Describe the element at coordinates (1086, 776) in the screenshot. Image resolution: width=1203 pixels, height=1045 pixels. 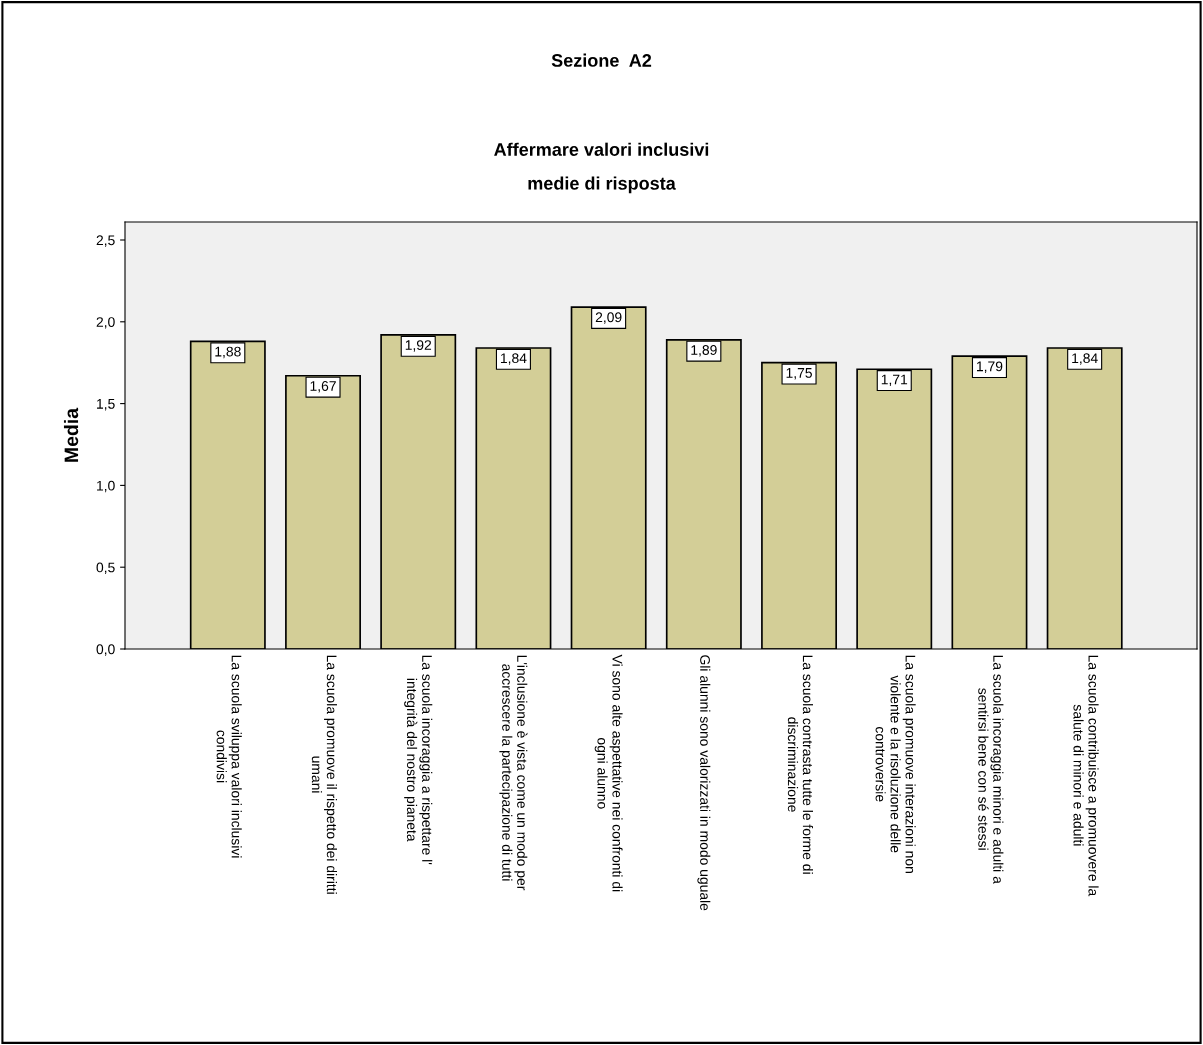
I see `x-tick-label: La scuola contribuisce a promuovere la salute di minori e adulti` at that location.